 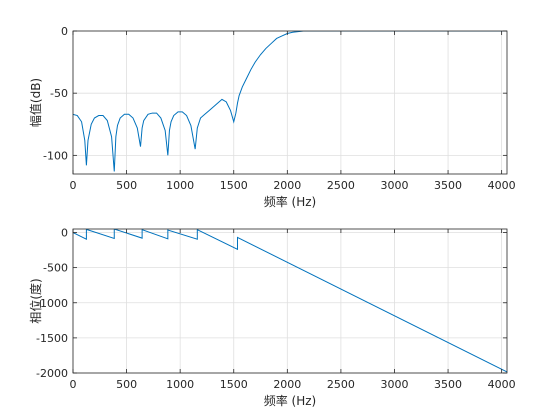 I want to click on phase-y-tick-label: -2000, so click(x=52, y=373).